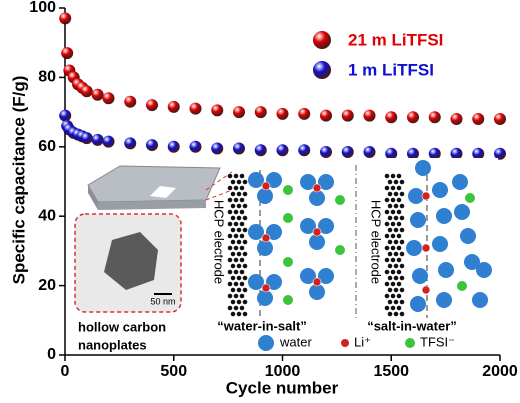  What do you see at coordinates (376, 242) in the screenshot?
I see `electrode-label: HCP electrode` at bounding box center [376, 242].